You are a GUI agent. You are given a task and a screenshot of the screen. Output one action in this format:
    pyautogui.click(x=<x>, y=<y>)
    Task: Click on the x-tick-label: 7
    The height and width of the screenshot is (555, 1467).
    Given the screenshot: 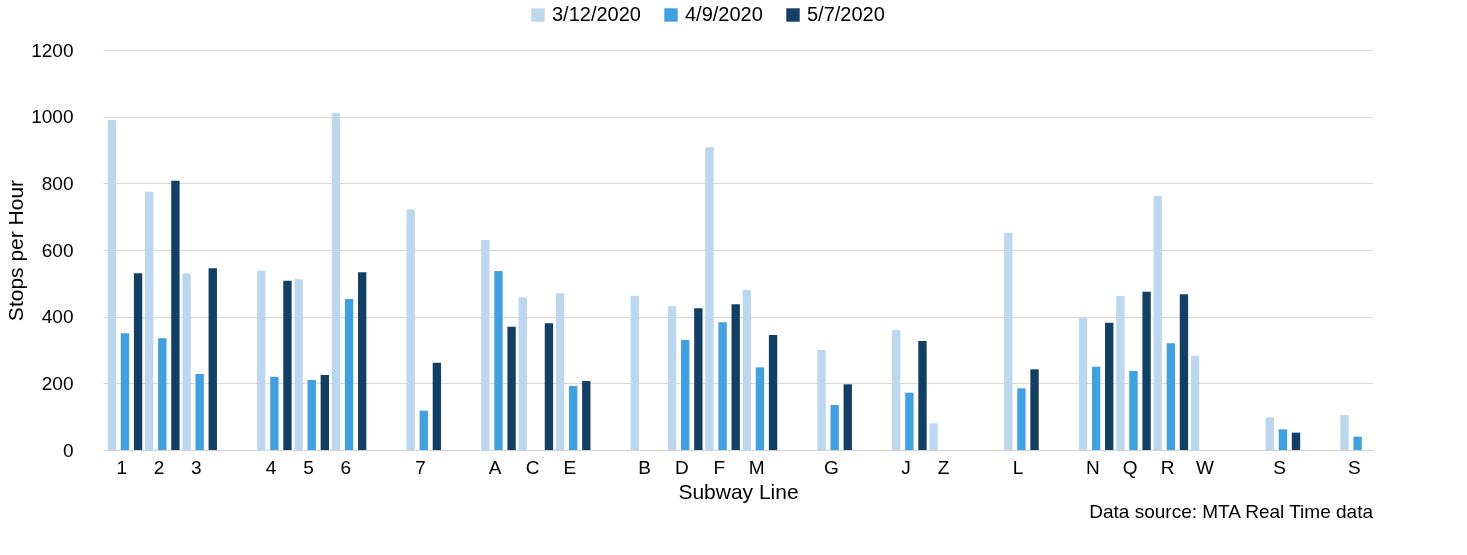 What is the action you would take?
    pyautogui.click(x=420, y=467)
    